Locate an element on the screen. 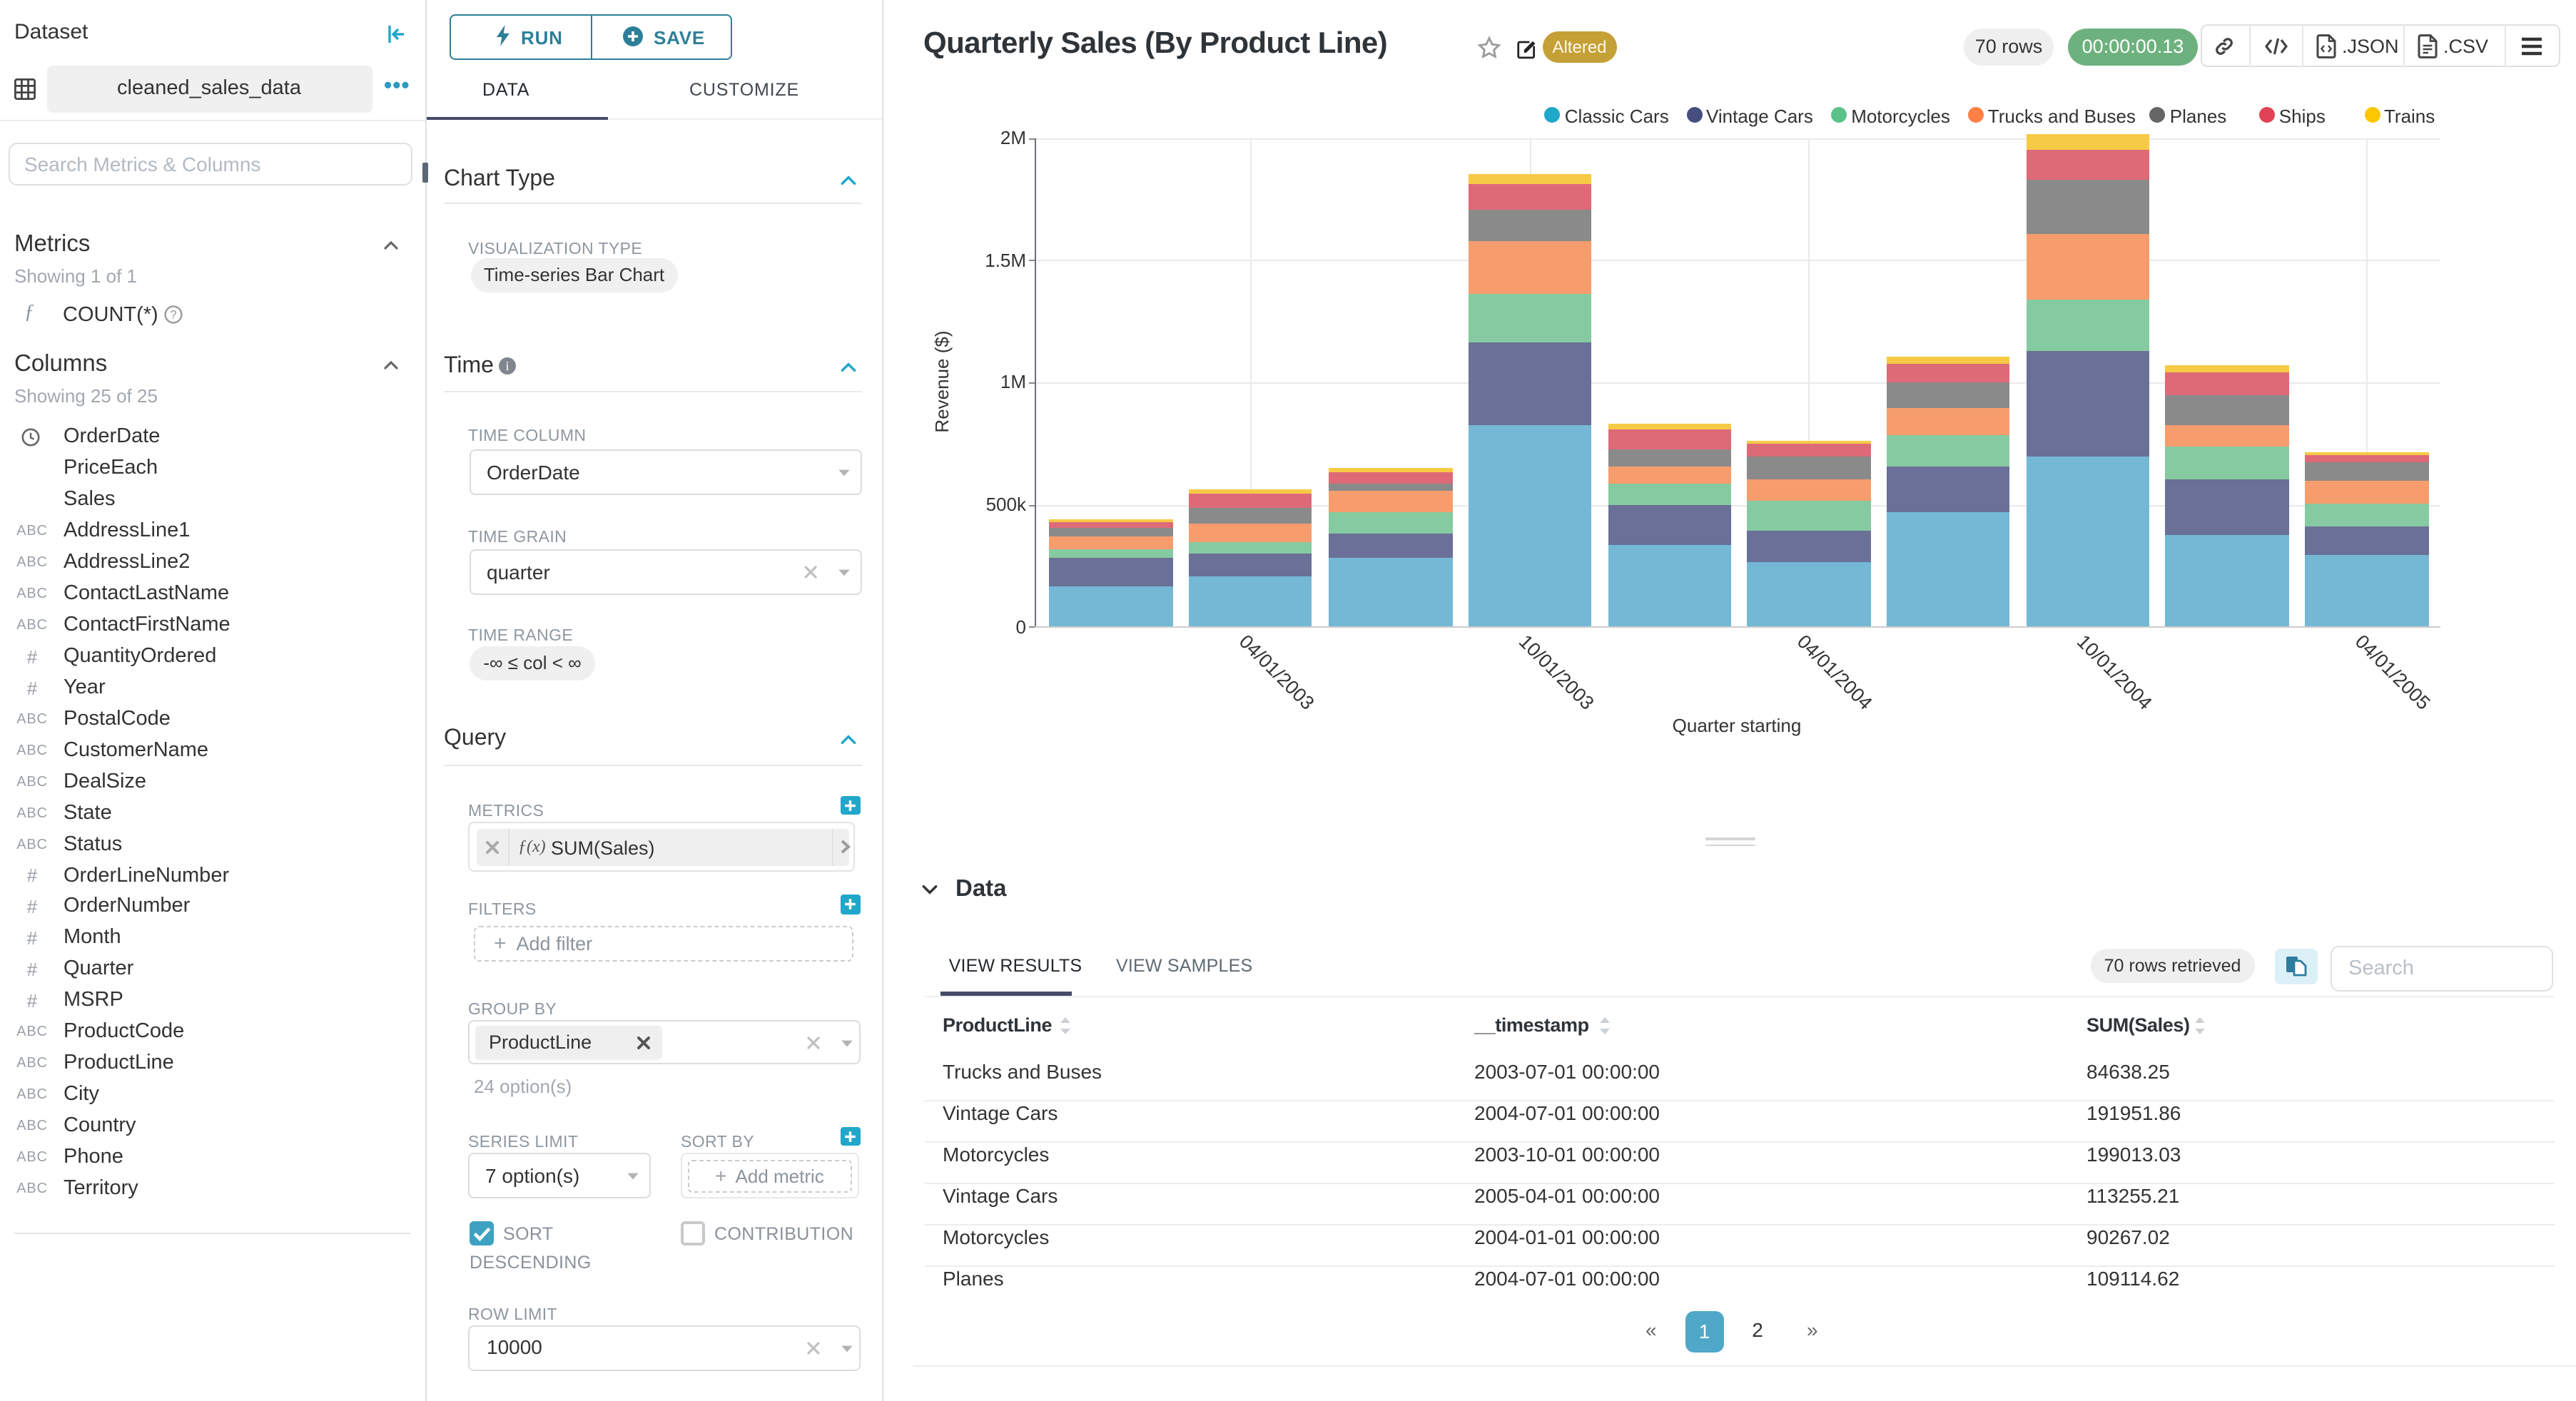 The height and width of the screenshot is (1401, 2576). svg-text: i is located at coordinates (507, 366).